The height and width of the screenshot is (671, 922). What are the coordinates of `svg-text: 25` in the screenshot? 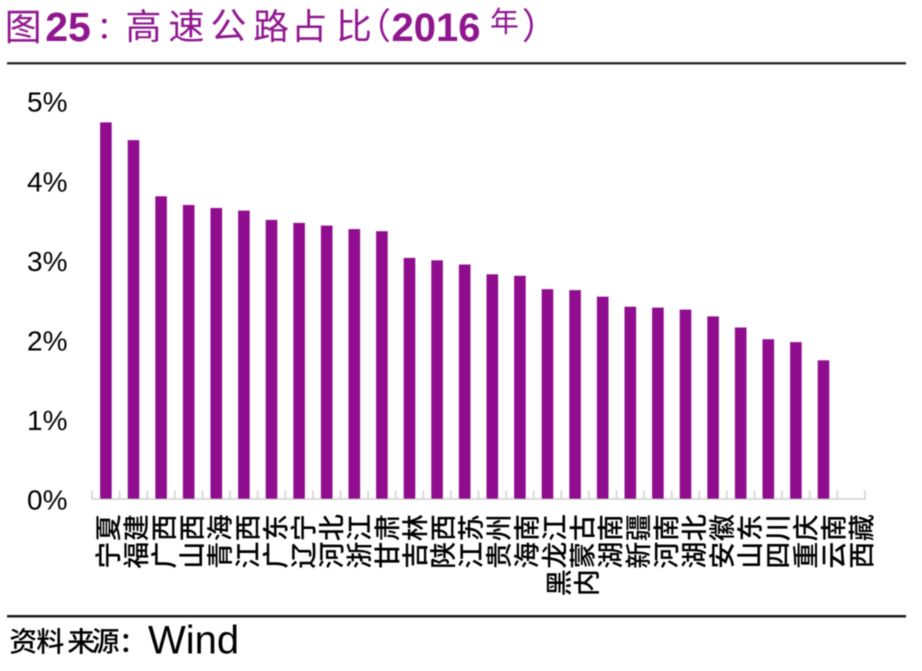 It's located at (68, 27).